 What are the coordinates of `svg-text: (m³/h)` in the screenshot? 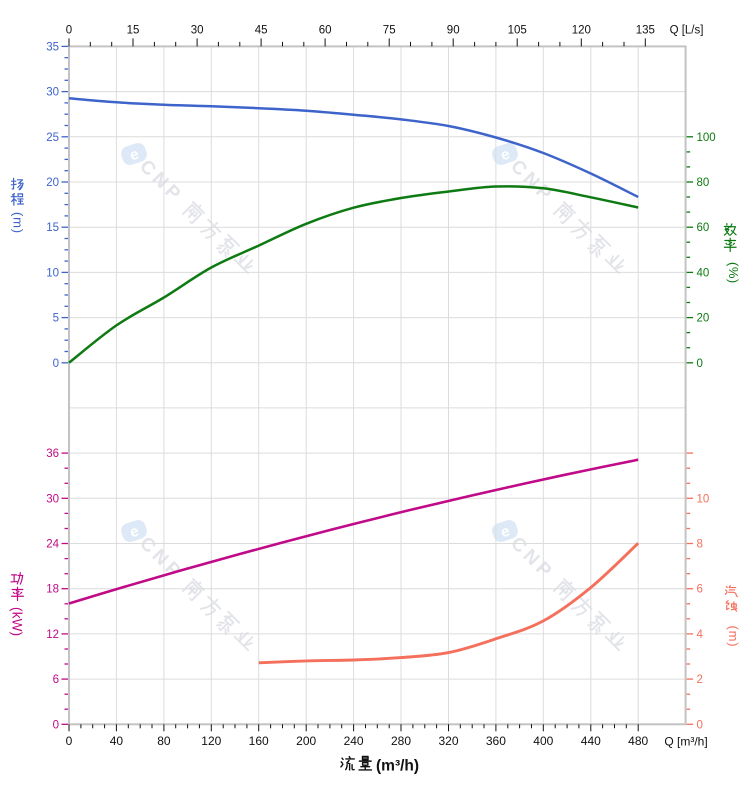 It's located at (397, 766).